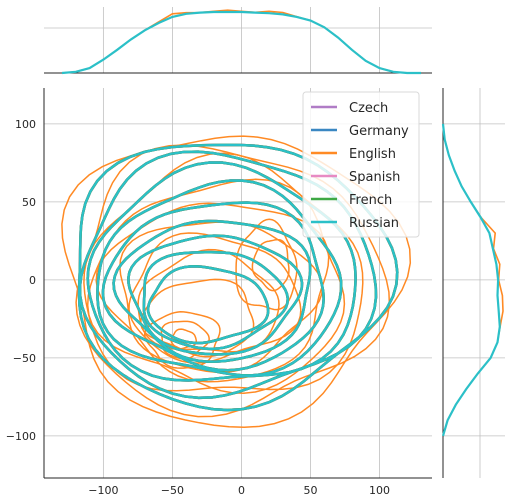 The image size is (507, 504). Describe the element at coordinates (21, 436) in the screenshot. I see `y-tick-label: −100` at that location.